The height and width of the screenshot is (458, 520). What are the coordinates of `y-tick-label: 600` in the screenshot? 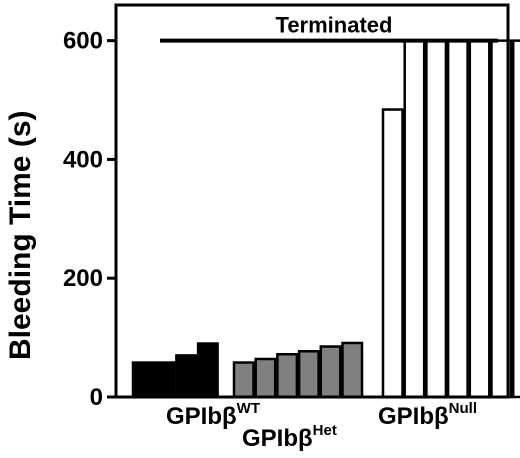 It's located at (83, 41).